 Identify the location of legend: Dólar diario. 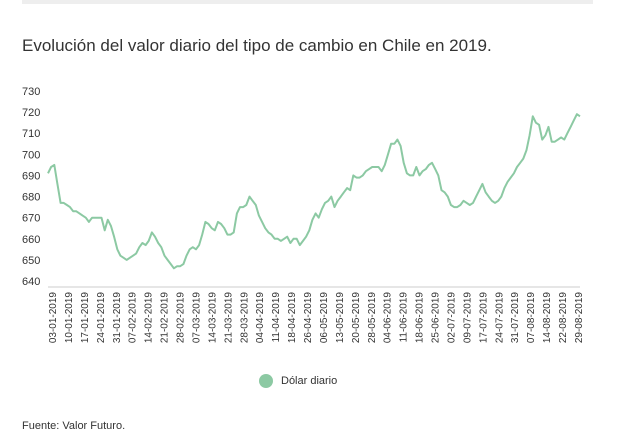
(298, 381).